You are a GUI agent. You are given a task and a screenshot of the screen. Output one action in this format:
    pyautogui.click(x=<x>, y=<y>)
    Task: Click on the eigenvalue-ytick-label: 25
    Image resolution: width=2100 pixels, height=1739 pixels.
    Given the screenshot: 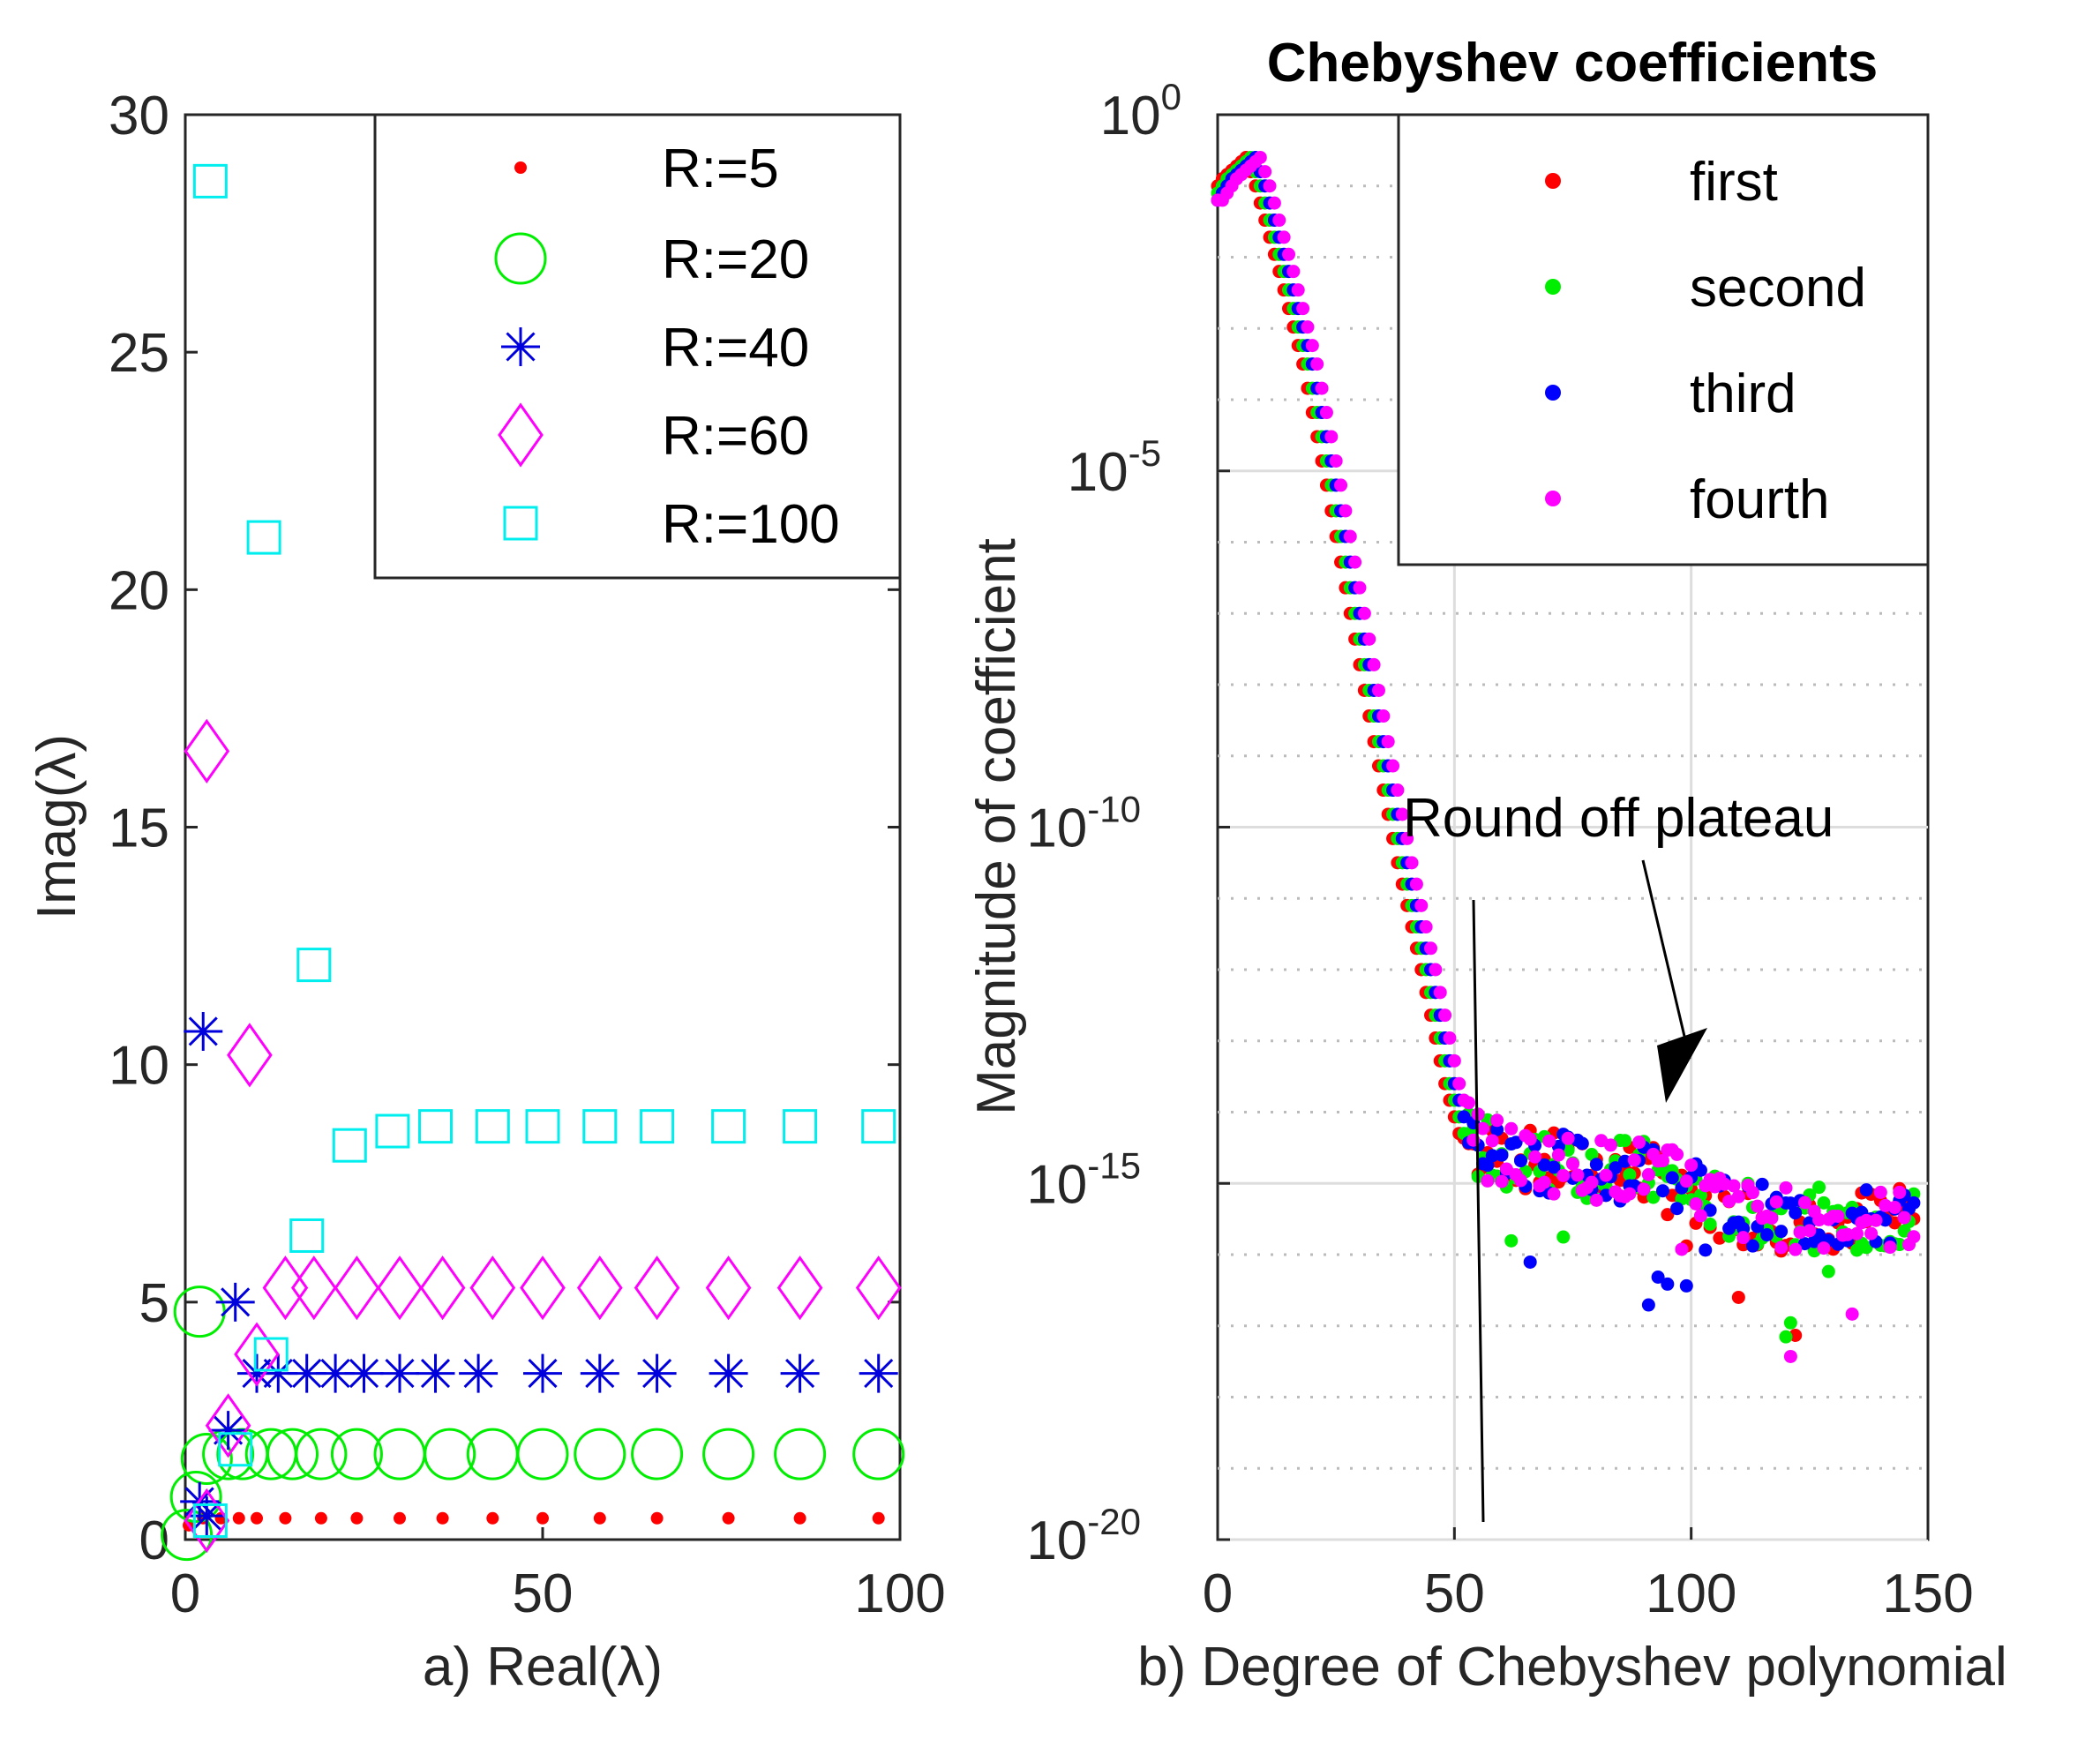 What is the action you would take?
    pyautogui.click(x=139, y=353)
    